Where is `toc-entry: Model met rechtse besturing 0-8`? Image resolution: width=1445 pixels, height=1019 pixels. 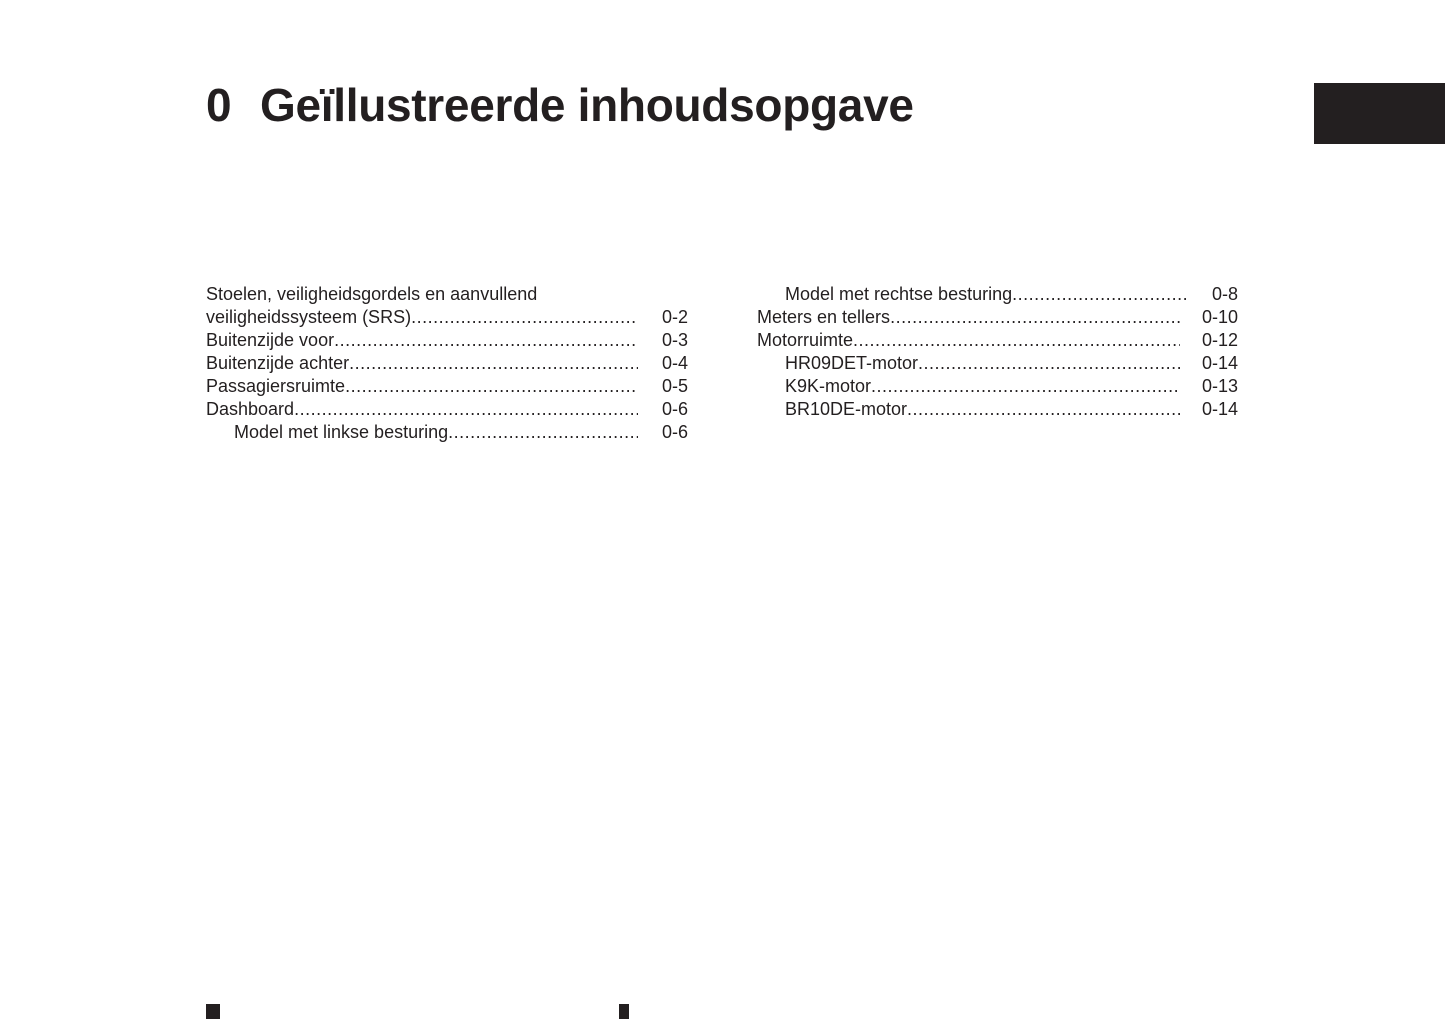 toc-entry: Model met rechtse besturing 0-8 is located at coordinates (997, 294).